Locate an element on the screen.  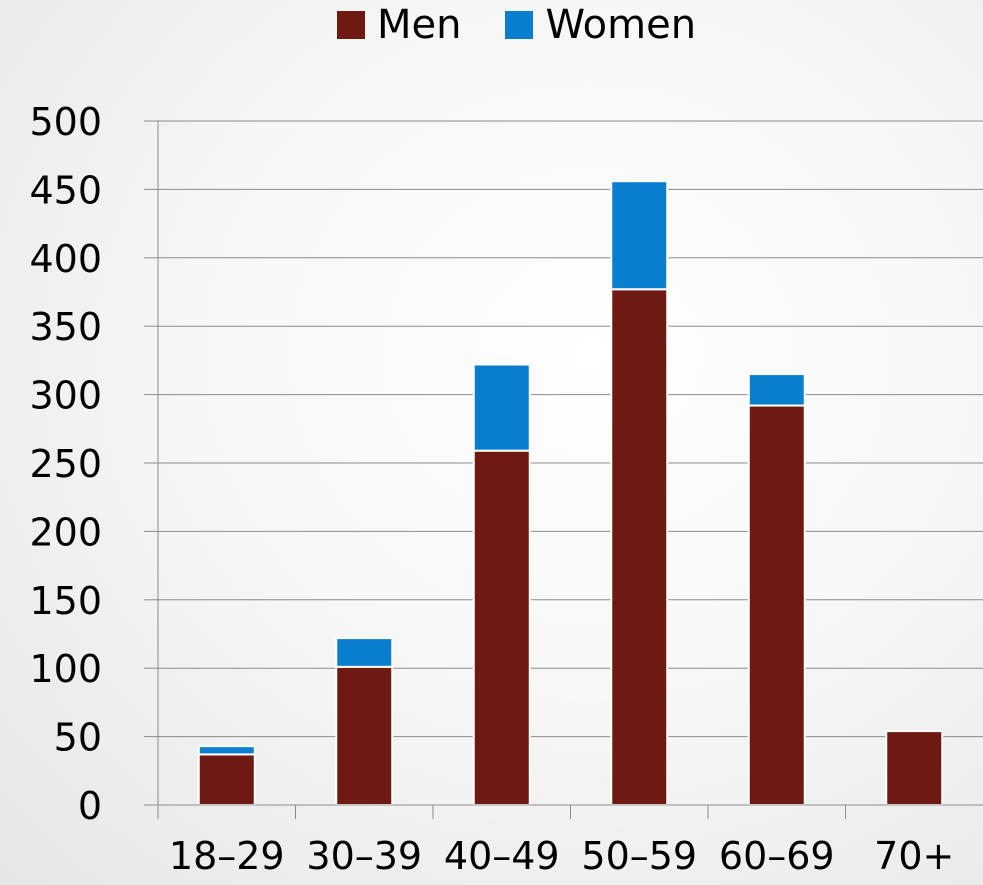
x-tick-labels: 18–29 30–39 40–49 50–59 60–69 70+ is located at coordinates (561, 856).